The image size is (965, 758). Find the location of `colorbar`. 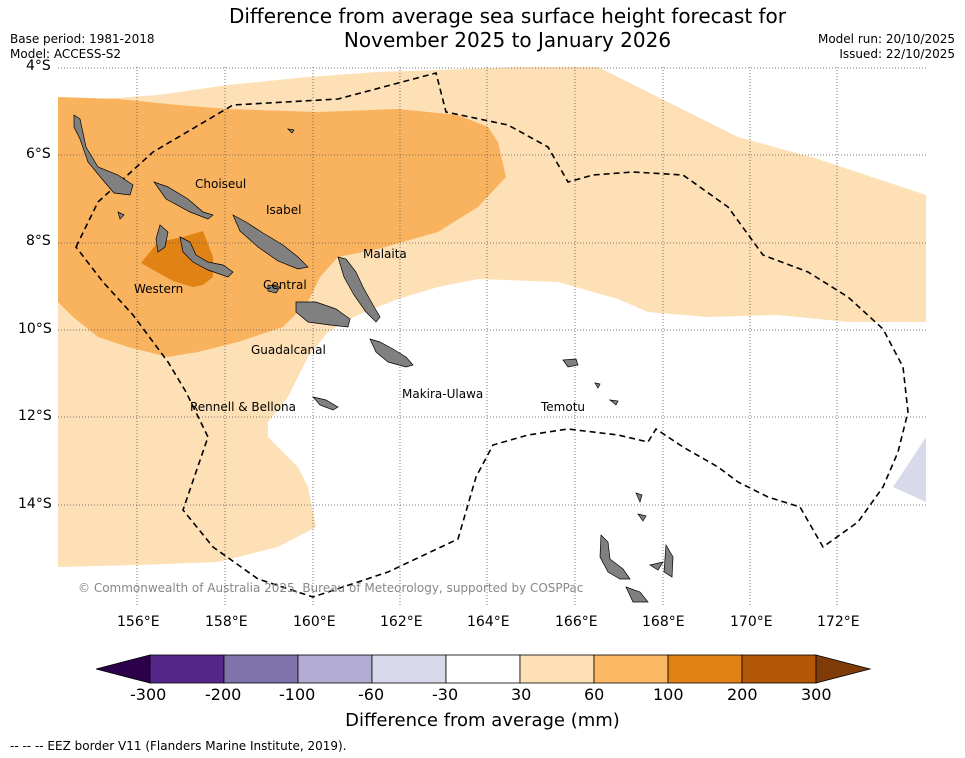

colorbar is located at coordinates (484, 669).